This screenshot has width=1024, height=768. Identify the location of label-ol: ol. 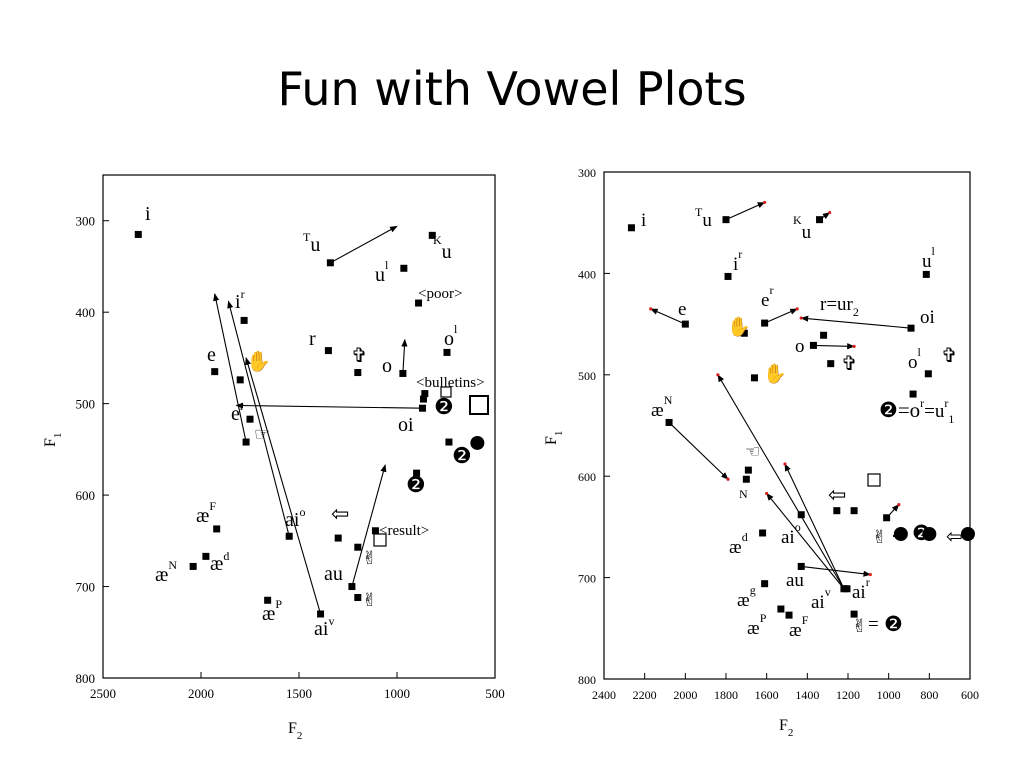
(451, 336).